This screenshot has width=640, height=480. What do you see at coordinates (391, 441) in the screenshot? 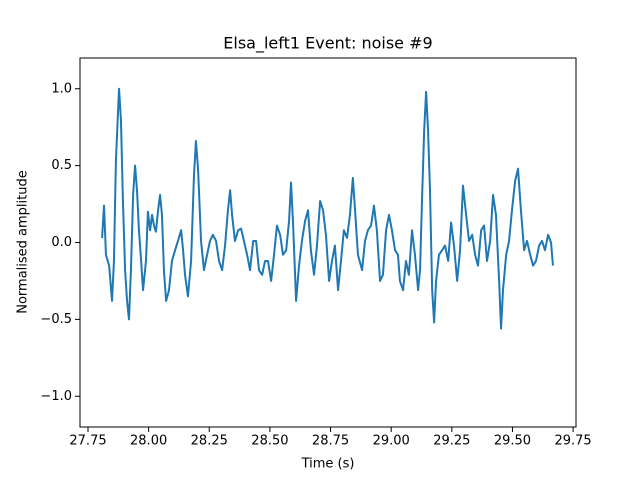
I see `x-tick-label: 29.00` at bounding box center [391, 441].